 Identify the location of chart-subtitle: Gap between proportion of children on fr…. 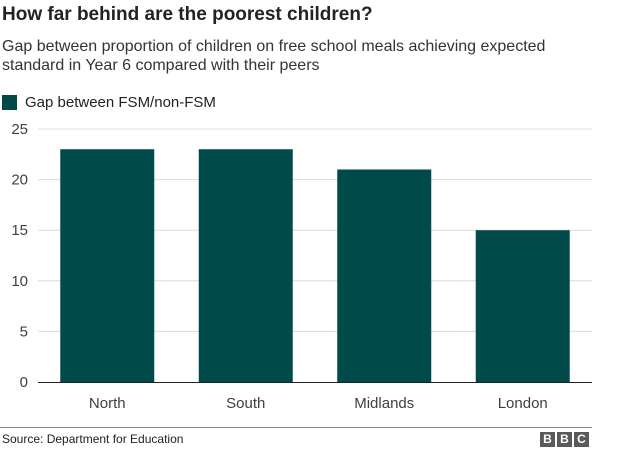
(274, 56).